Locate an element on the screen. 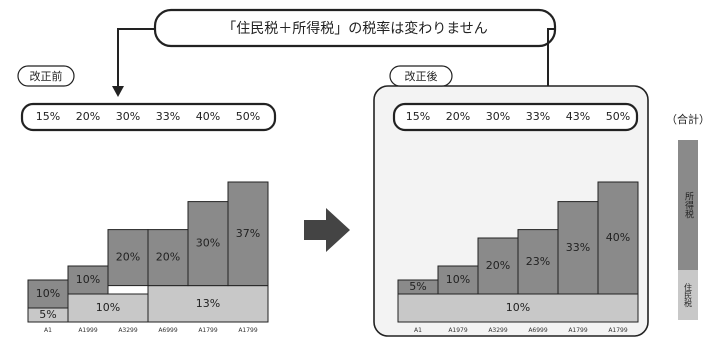  legend: （合計） 所得税 住民税 is located at coordinates (688, 216).